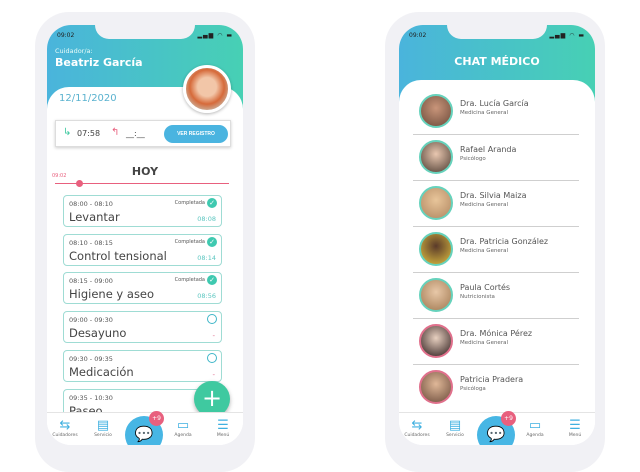 This screenshot has width=640, height=472. What do you see at coordinates (485, 287) in the screenshot?
I see `contact-name: Paula Cortés` at bounding box center [485, 287].